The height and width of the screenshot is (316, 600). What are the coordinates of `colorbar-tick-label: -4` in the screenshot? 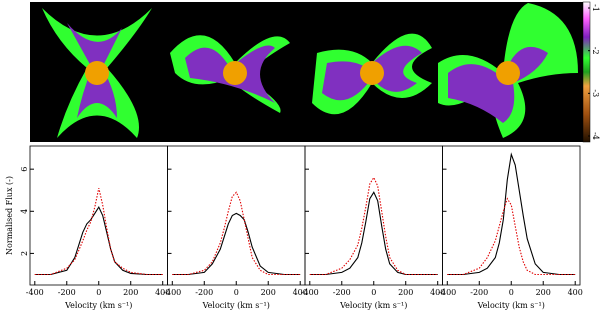 It's located at (595, 136).